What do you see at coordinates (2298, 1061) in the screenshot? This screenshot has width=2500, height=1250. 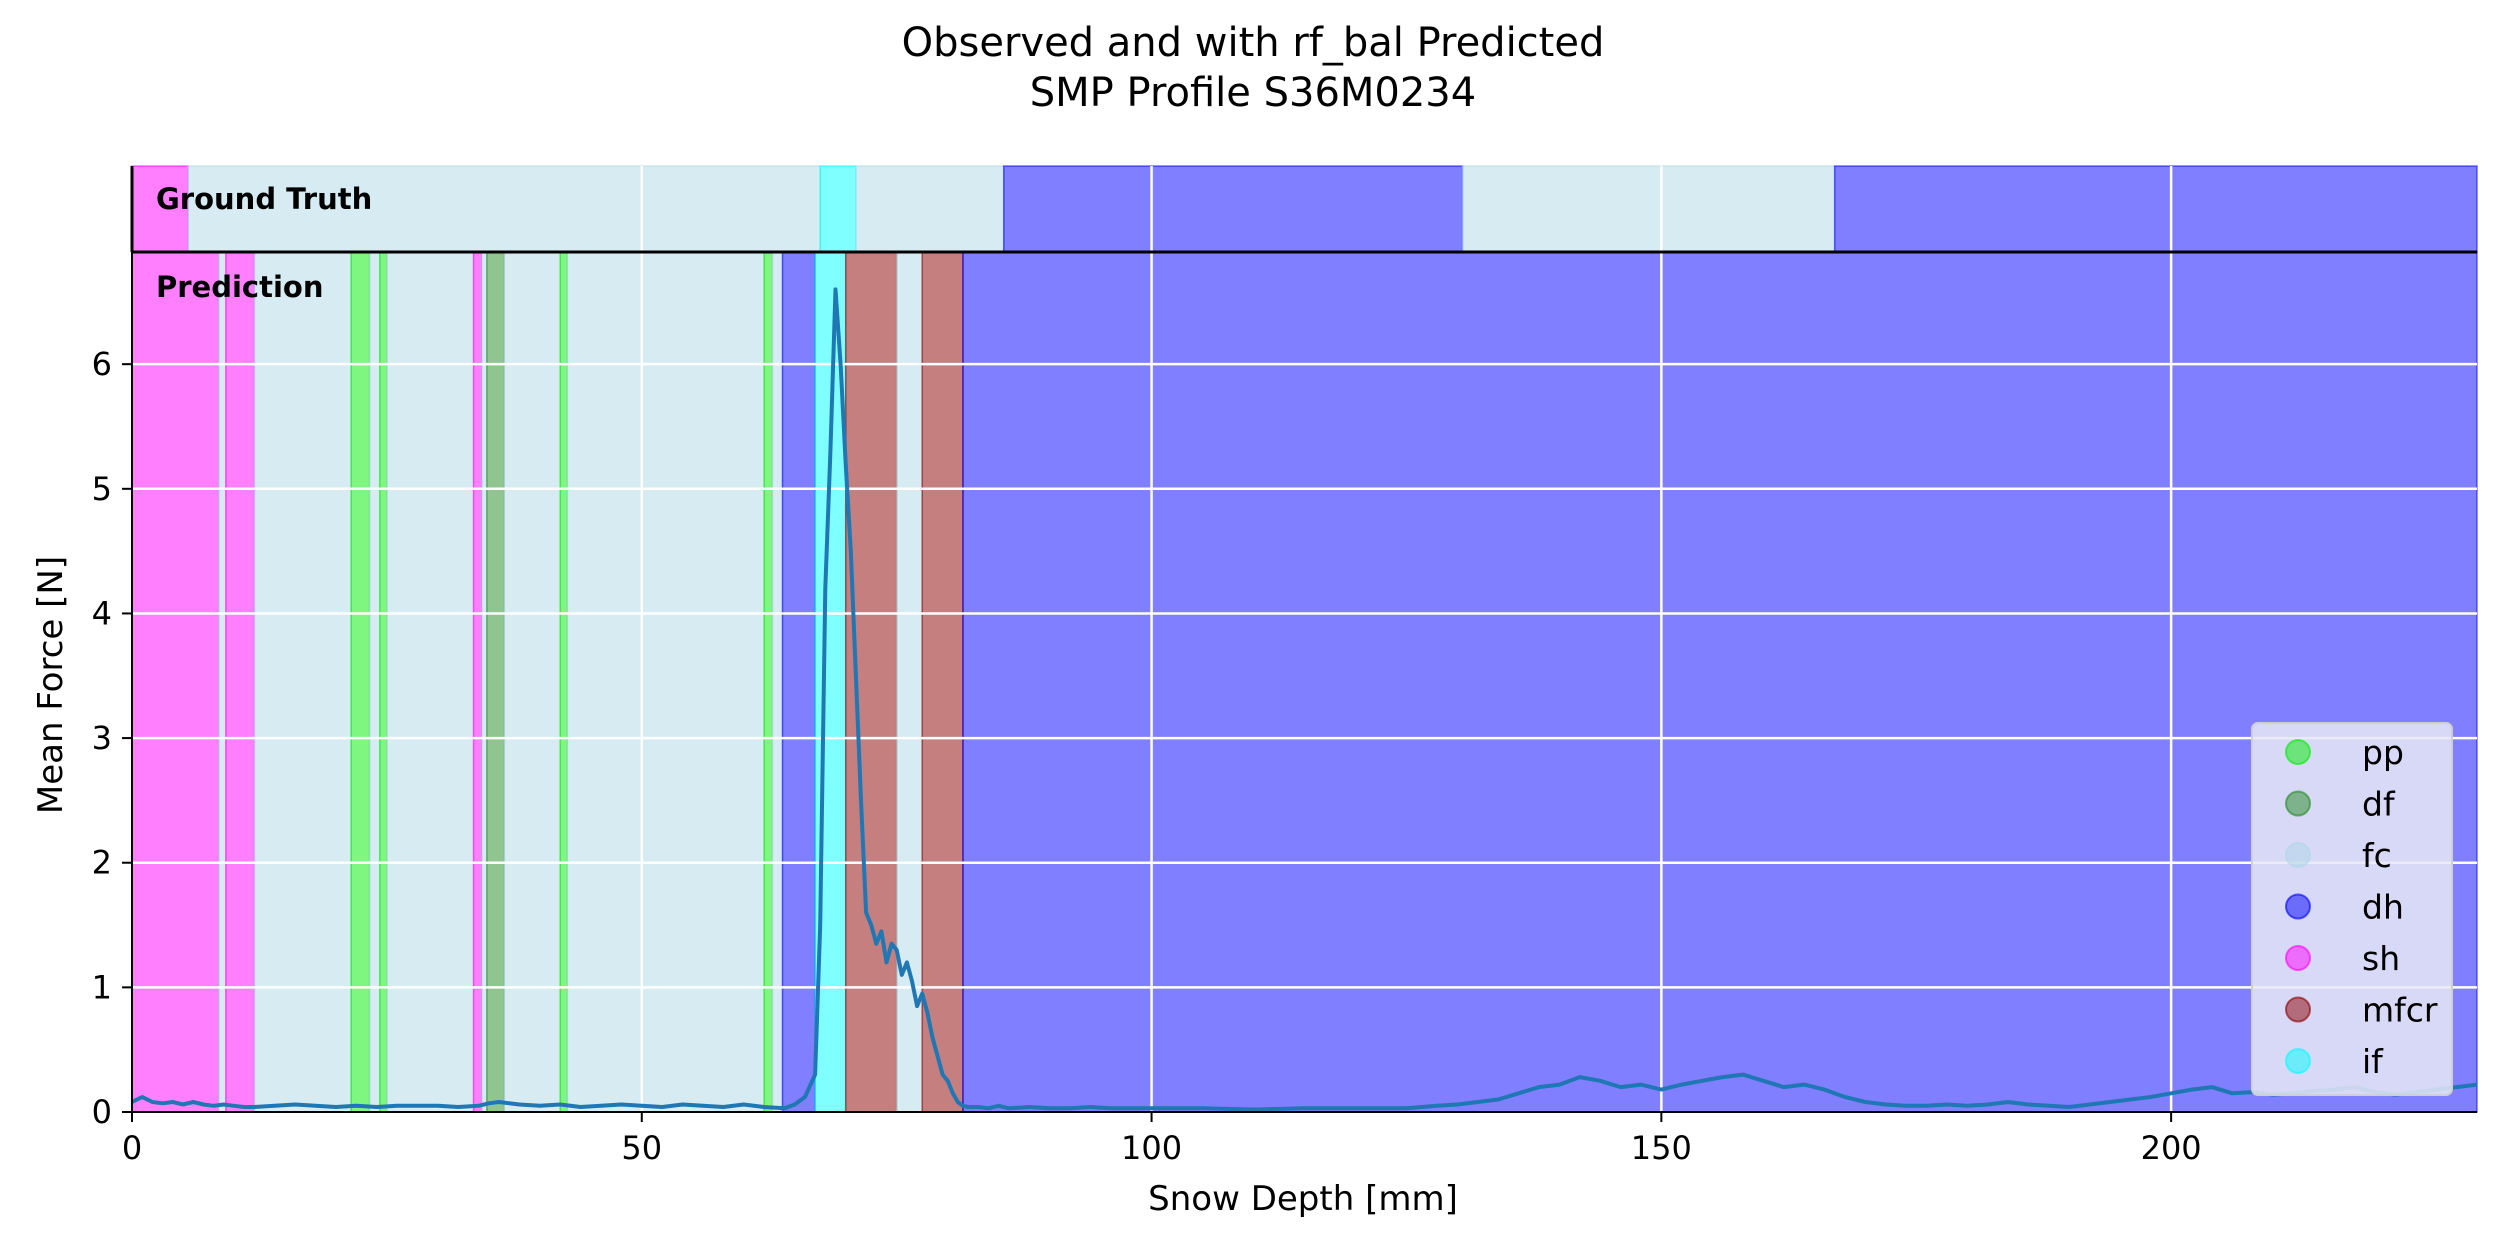 I see `legend-marker-if` at bounding box center [2298, 1061].